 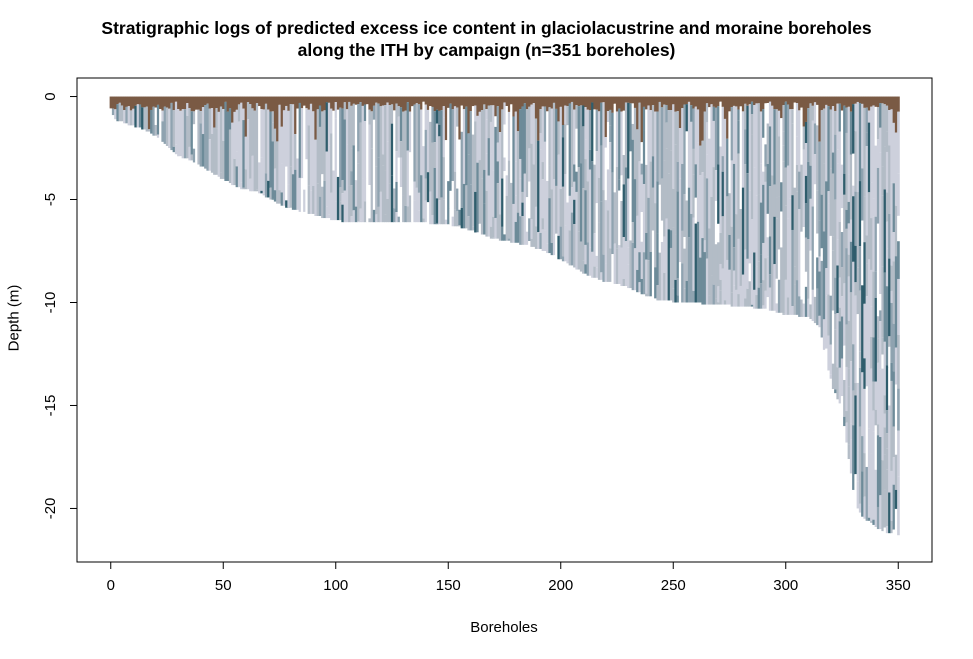 What do you see at coordinates (504, 627) in the screenshot?
I see `x-axis-label: Boreholes` at bounding box center [504, 627].